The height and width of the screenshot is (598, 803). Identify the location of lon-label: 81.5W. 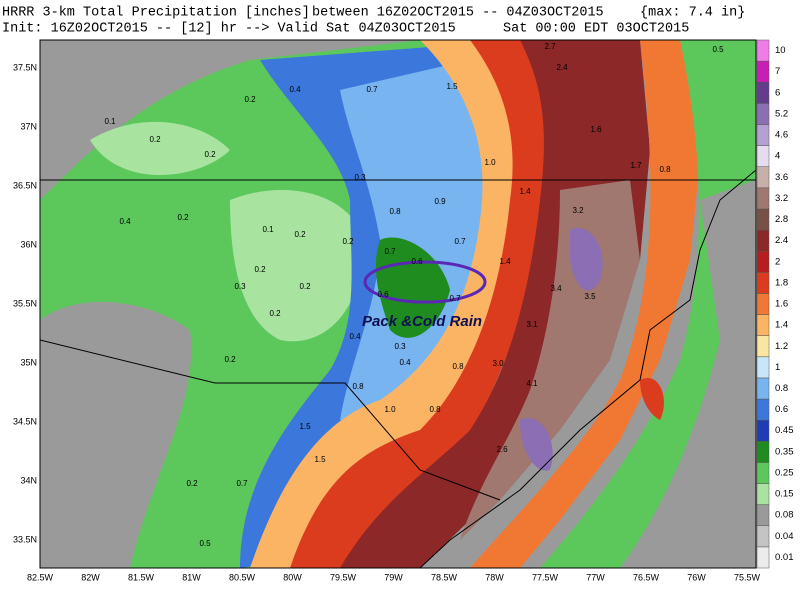
(141, 577).